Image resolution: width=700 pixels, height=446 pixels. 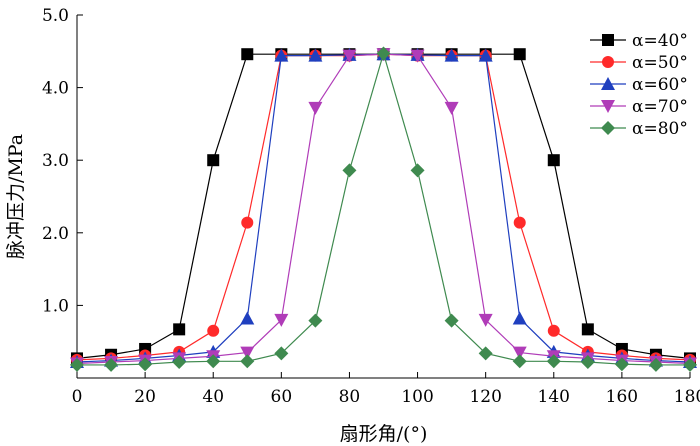 I want to click on y-tick-label: 4.0, so click(x=55, y=89).